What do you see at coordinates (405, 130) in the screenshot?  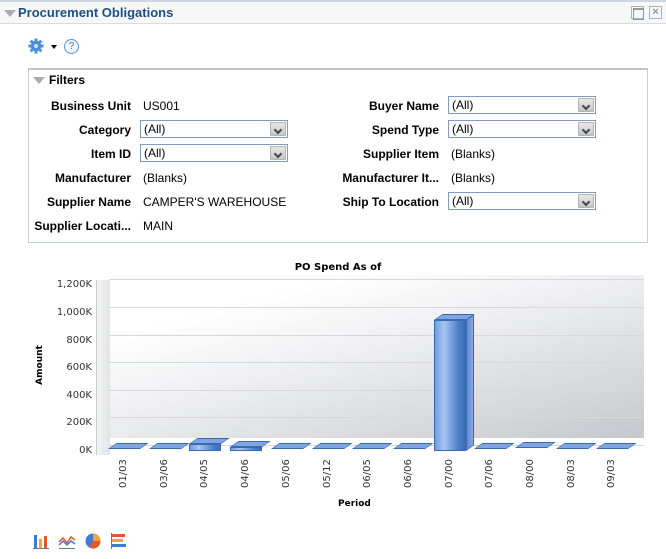 I see `filter-label: Spend Type` at bounding box center [405, 130].